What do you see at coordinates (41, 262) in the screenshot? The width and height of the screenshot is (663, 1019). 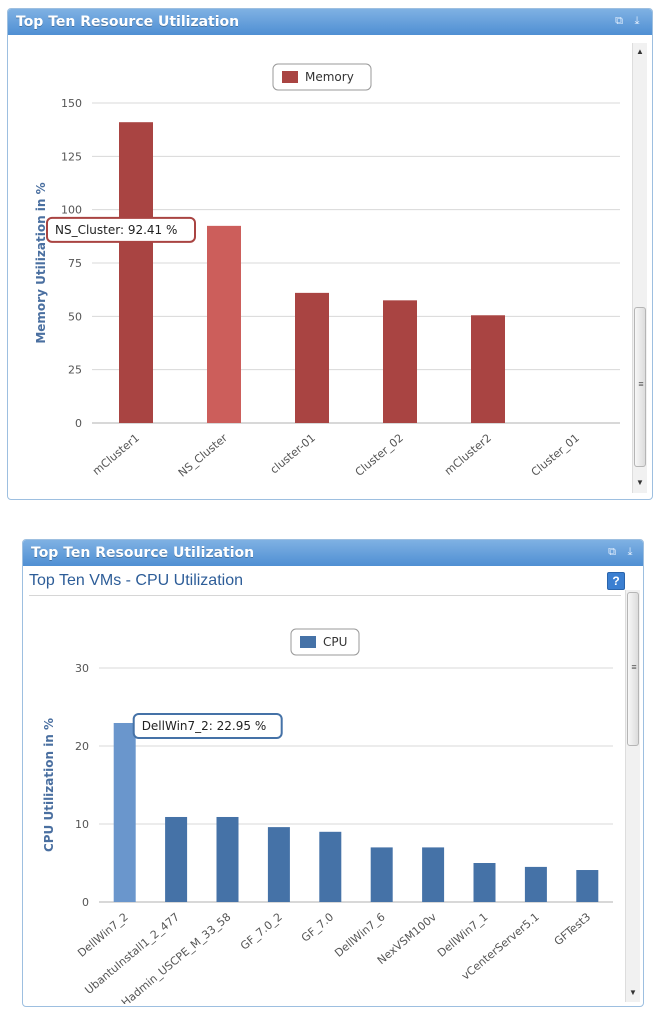 I see `y-axis-label: Memory Utilization in %` at bounding box center [41, 262].